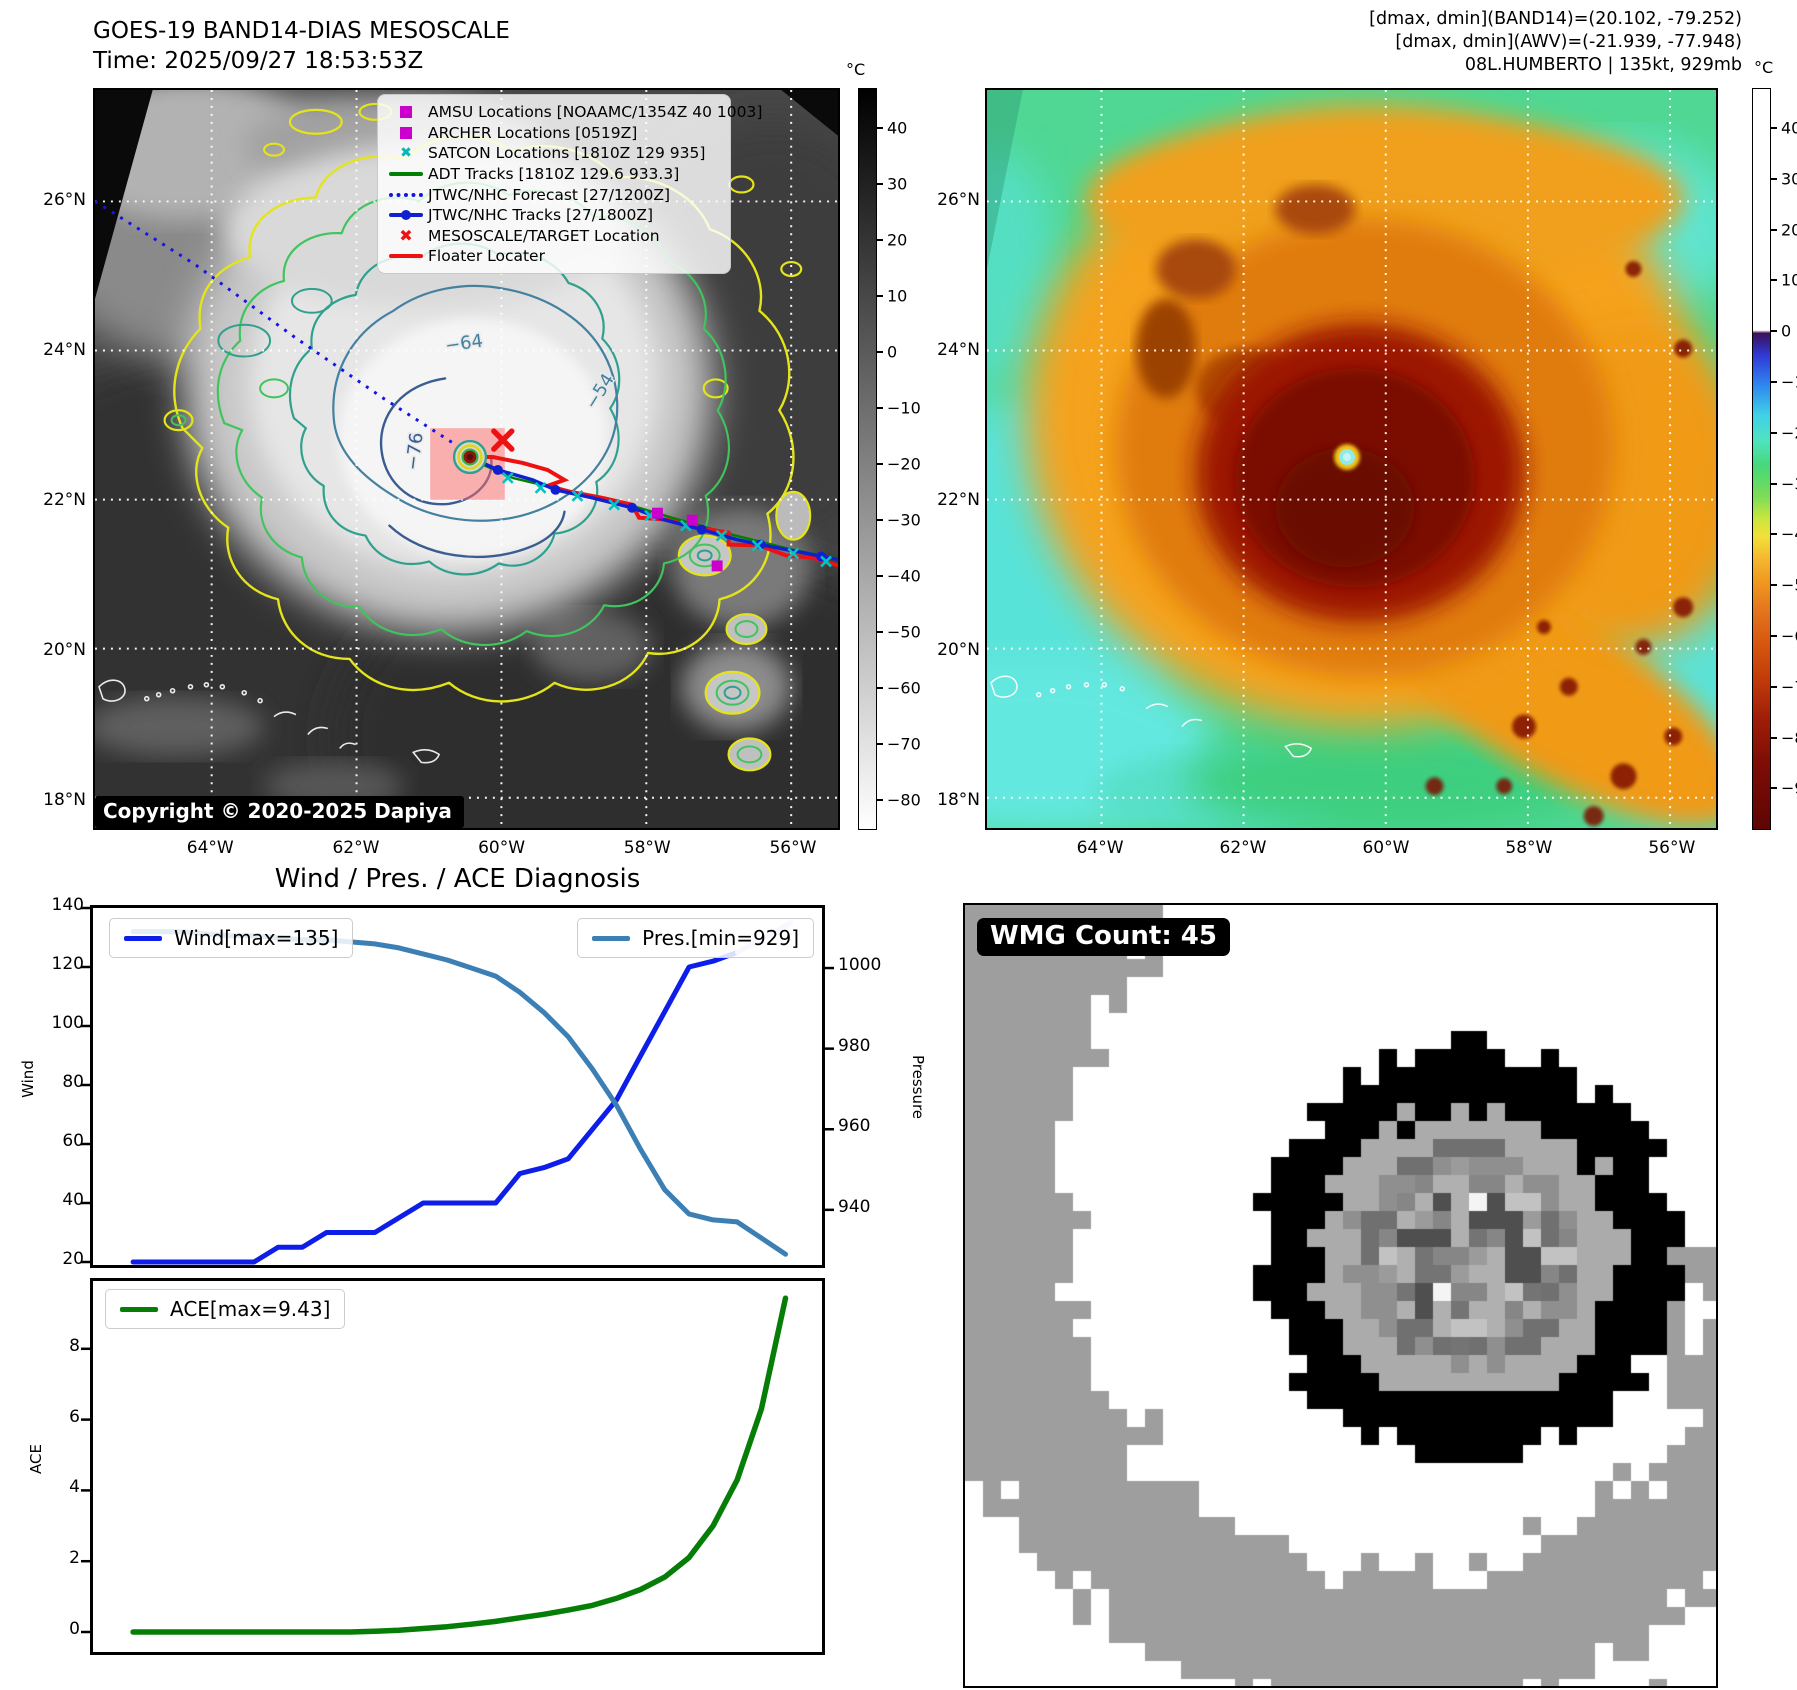  I want to click on awv-header-line2: [dmax, dmin](AWV)=(-21.939, -77.948), so click(1568, 42).